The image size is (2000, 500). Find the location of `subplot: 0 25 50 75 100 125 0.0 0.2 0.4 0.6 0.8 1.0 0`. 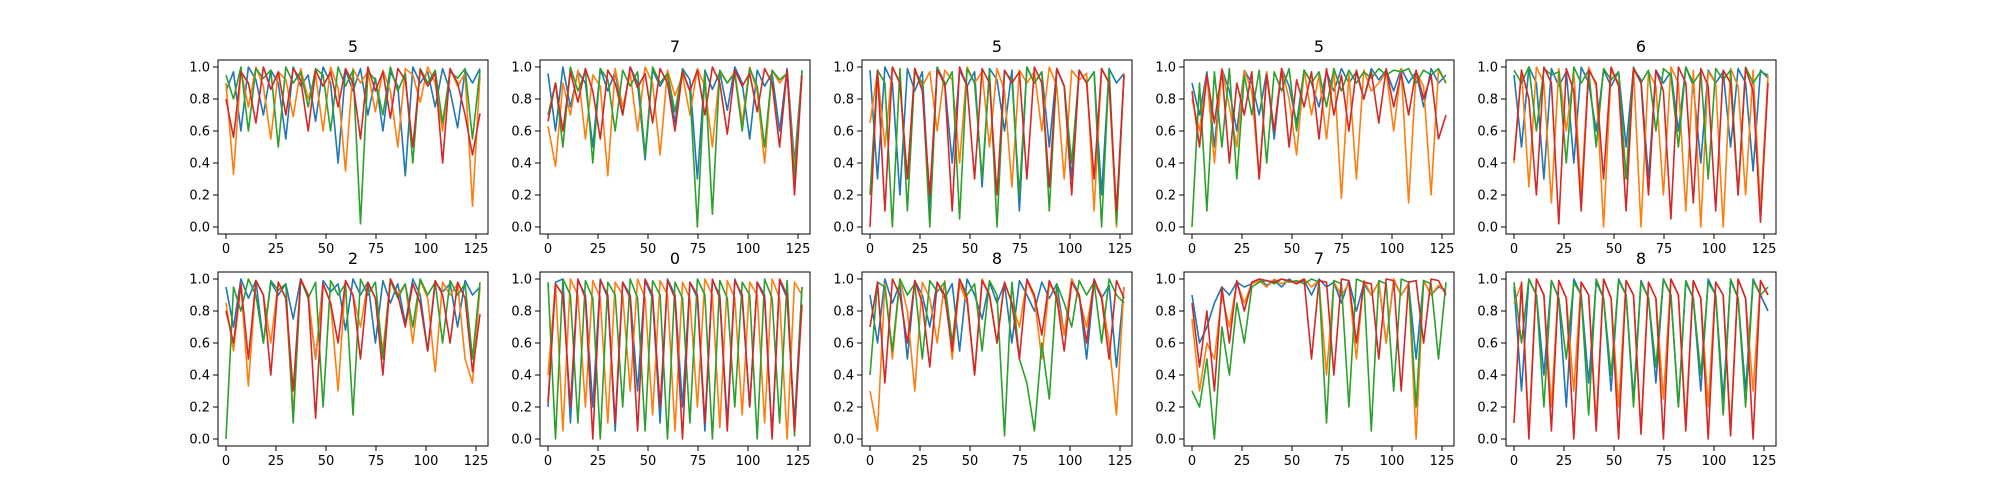

subplot: 0 25 50 75 100 125 0.0 0.2 0.4 0.6 0.8 1.0 0 is located at coordinates (661, 359).